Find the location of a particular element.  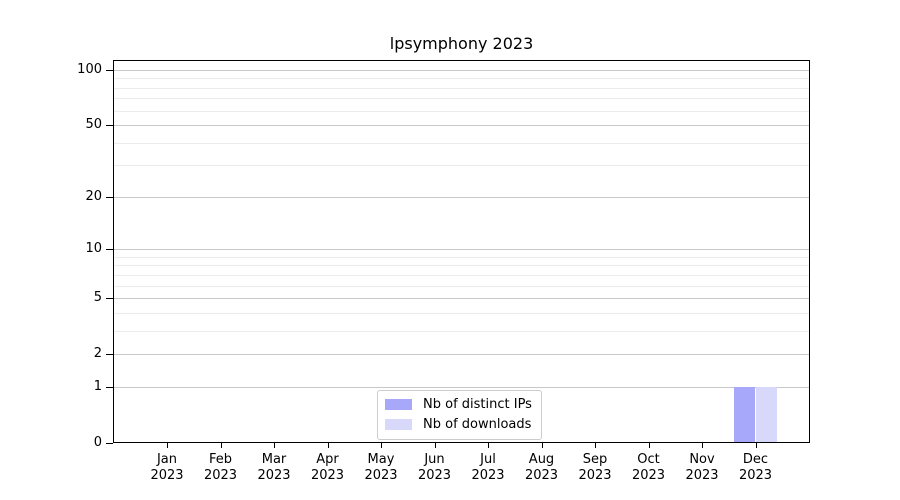

y-tick-label: 5 is located at coordinates (97, 298).